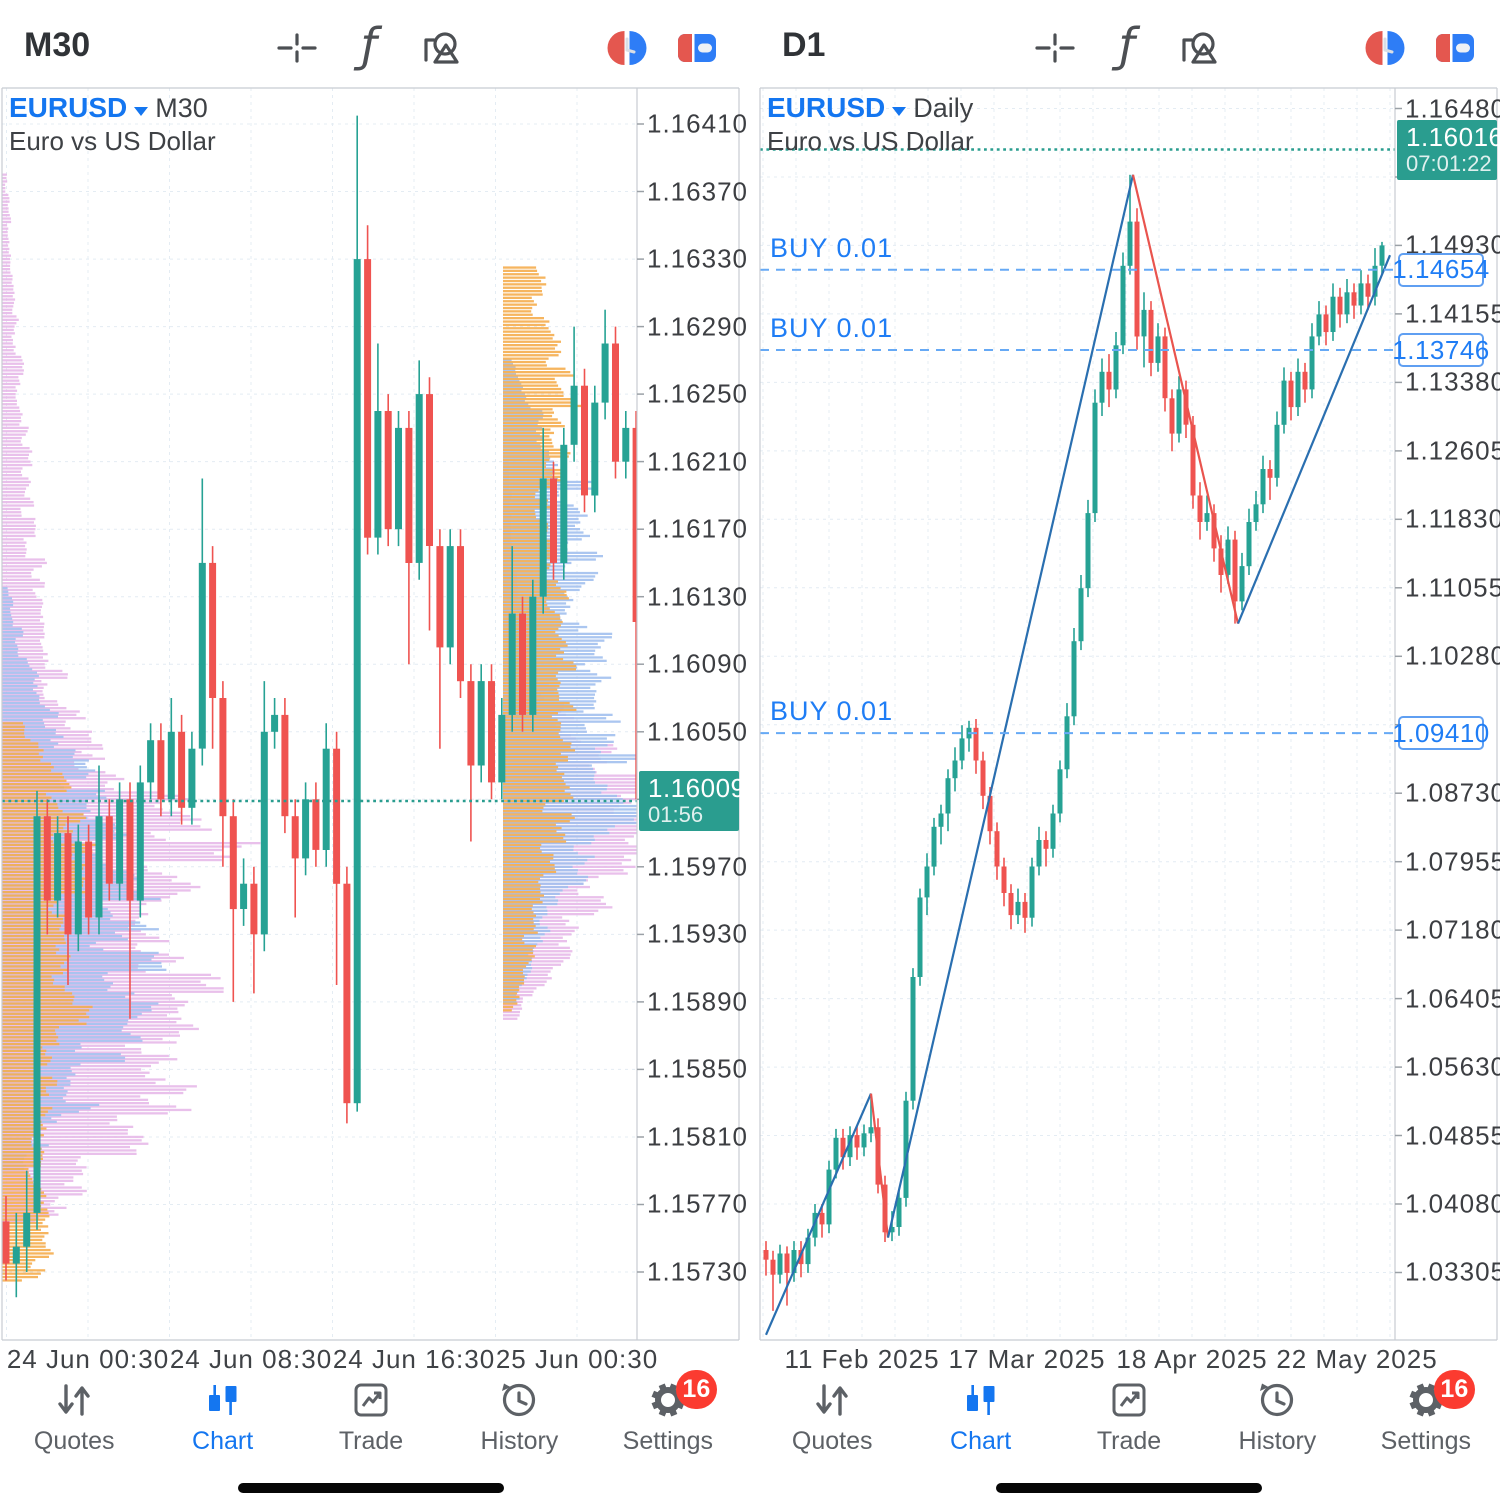 The height and width of the screenshot is (1510, 1500). Describe the element at coordinates (57, 45) in the screenshot. I see `page-title: M30` at that location.